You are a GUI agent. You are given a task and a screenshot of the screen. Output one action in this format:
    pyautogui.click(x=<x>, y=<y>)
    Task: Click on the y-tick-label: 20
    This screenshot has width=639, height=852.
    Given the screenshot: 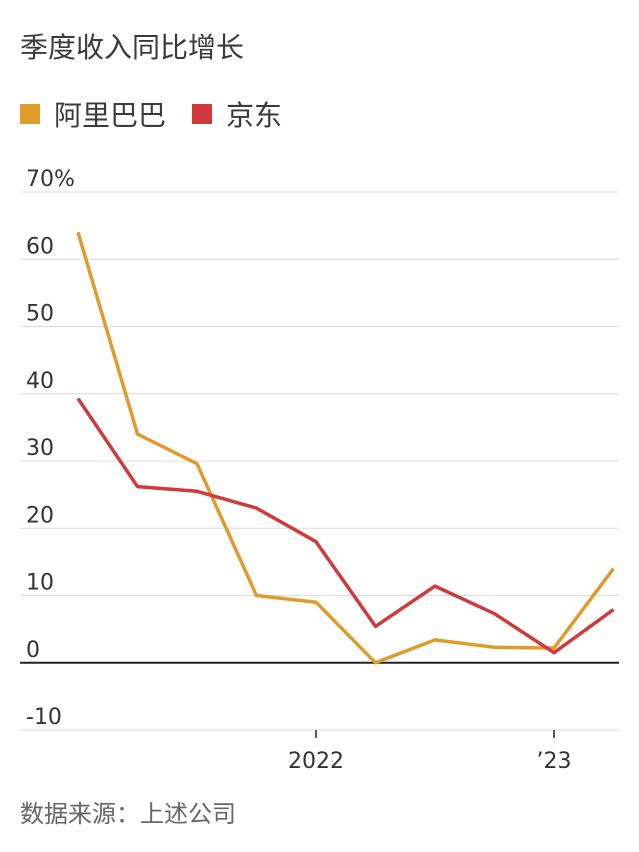 What is the action you would take?
    pyautogui.click(x=40, y=515)
    